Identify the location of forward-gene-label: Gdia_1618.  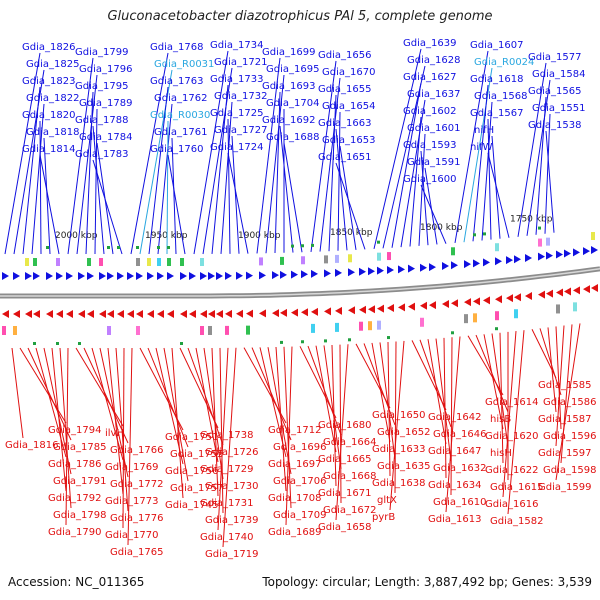
(496, 79).